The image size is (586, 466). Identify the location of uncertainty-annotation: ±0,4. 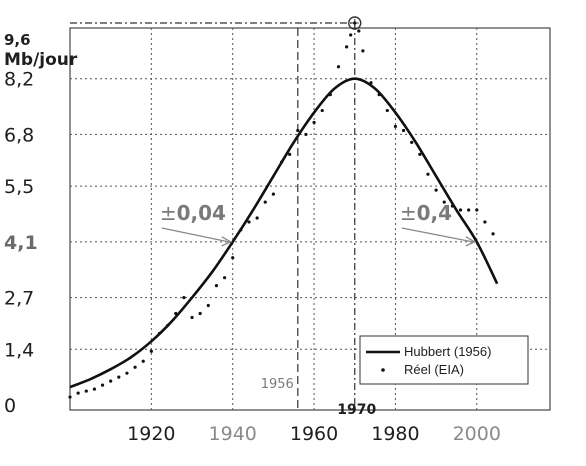
(426, 213).